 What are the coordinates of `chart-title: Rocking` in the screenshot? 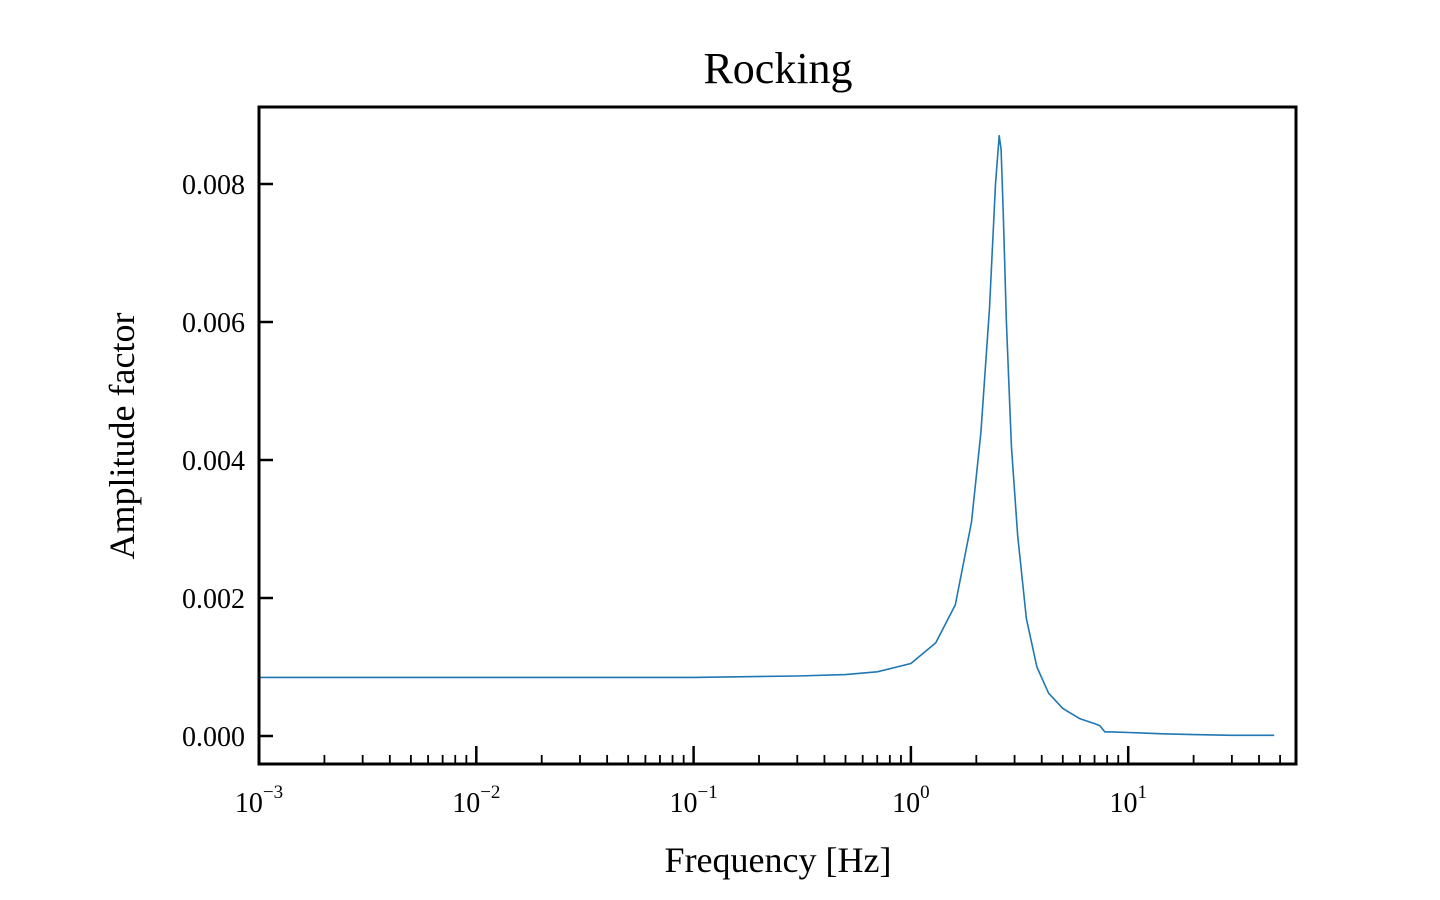 It's located at (777, 68).